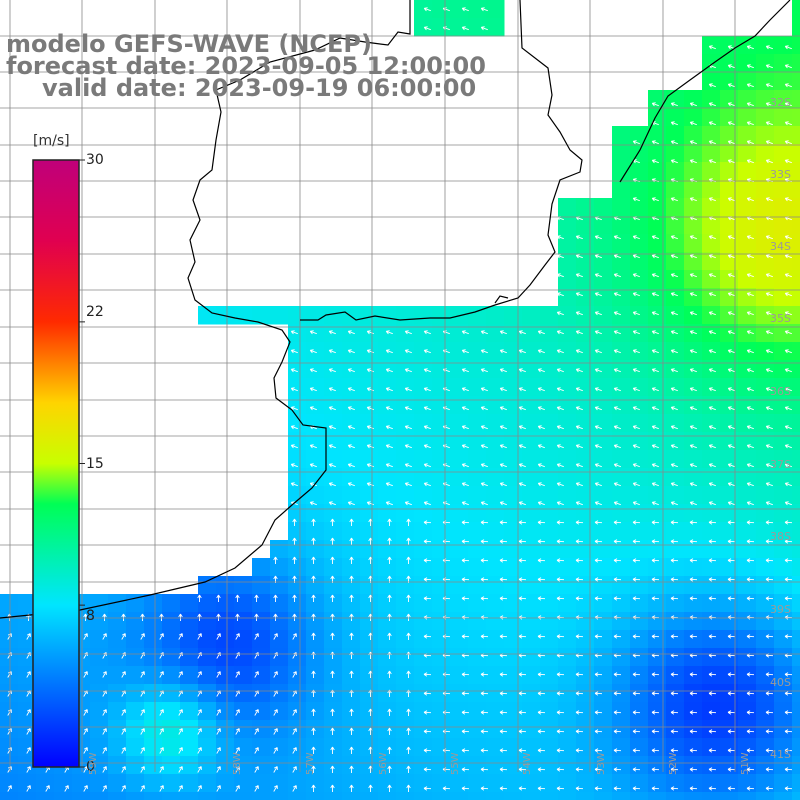  What do you see at coordinates (673, 763) in the screenshot?
I see `longitude-label: 52W` at bounding box center [673, 763].